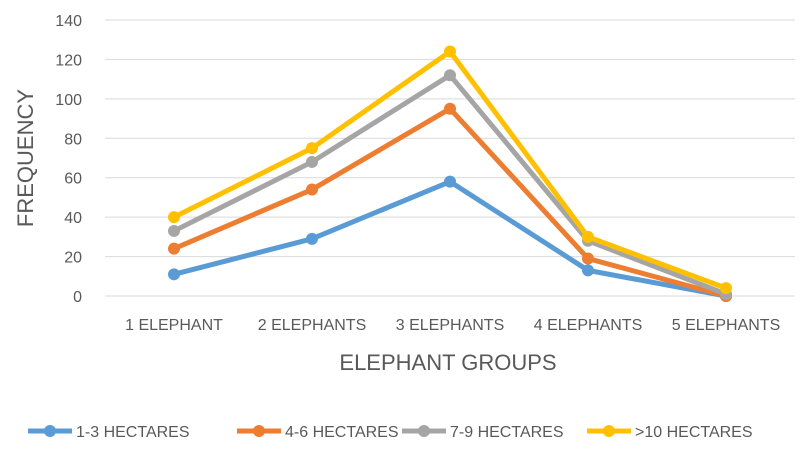 Image resolution: width=800 pixels, height=452 pixels. What do you see at coordinates (312, 325) in the screenshot?
I see `x-tick-label: 2 ELEPHANTS` at bounding box center [312, 325].